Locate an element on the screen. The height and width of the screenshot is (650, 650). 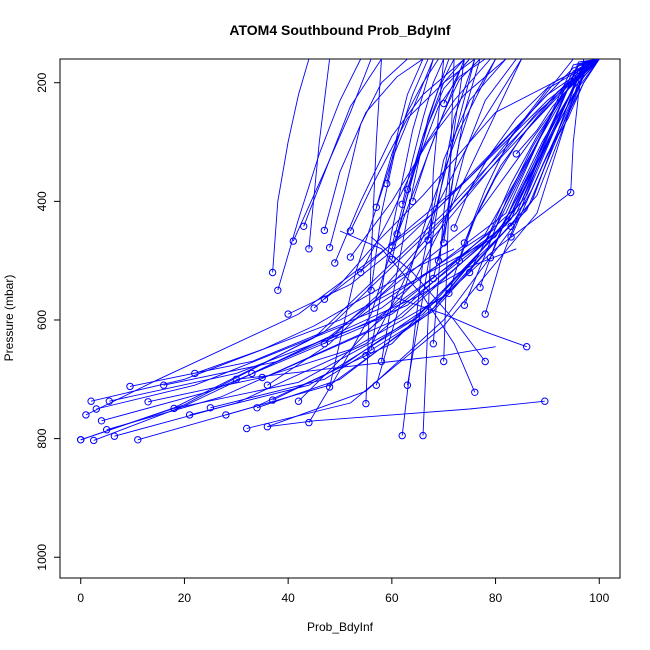
x-tick-label-1: 20 is located at coordinates (185, 598).